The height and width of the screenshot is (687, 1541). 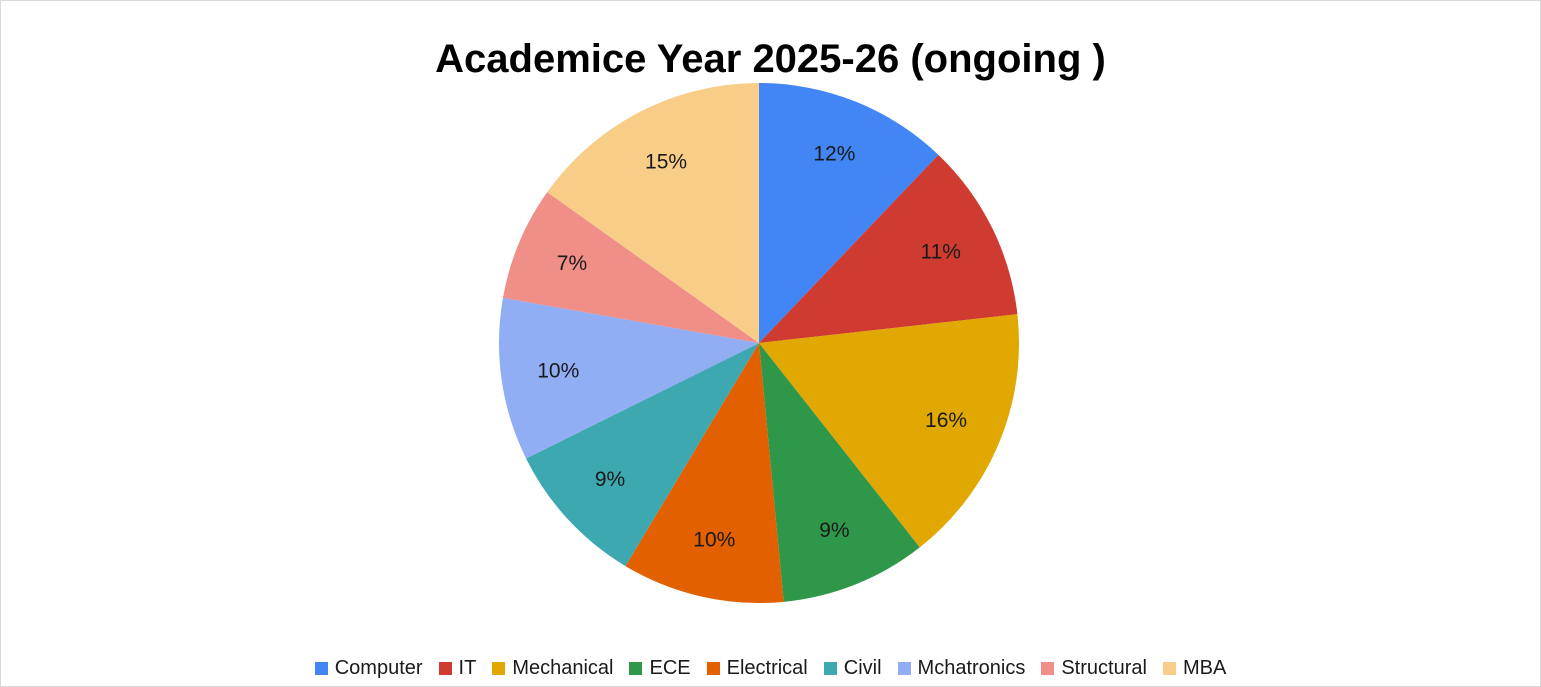 I want to click on legend-item-computer: Computer, so click(x=368, y=668).